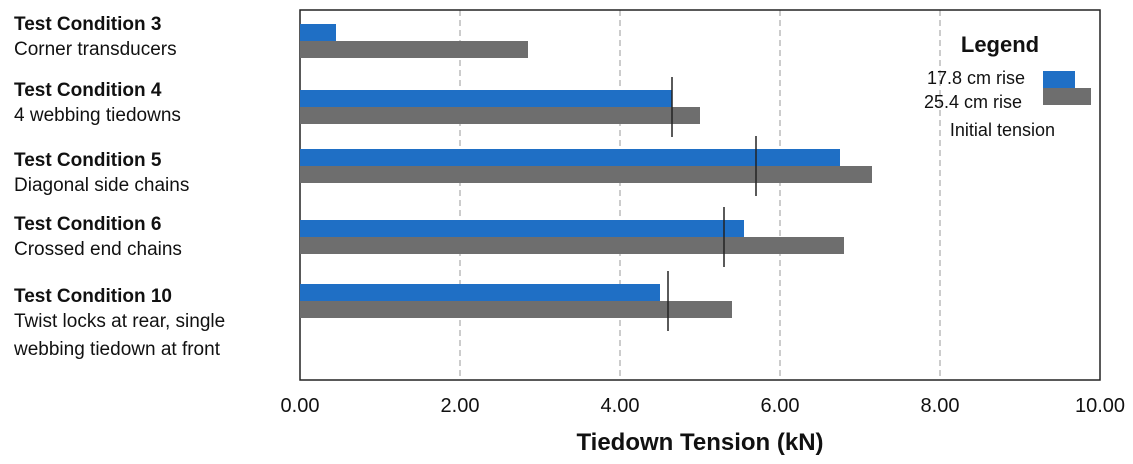  Describe the element at coordinates (95, 49) in the screenshot. I see `category-subtitle: Corner transducers` at that location.